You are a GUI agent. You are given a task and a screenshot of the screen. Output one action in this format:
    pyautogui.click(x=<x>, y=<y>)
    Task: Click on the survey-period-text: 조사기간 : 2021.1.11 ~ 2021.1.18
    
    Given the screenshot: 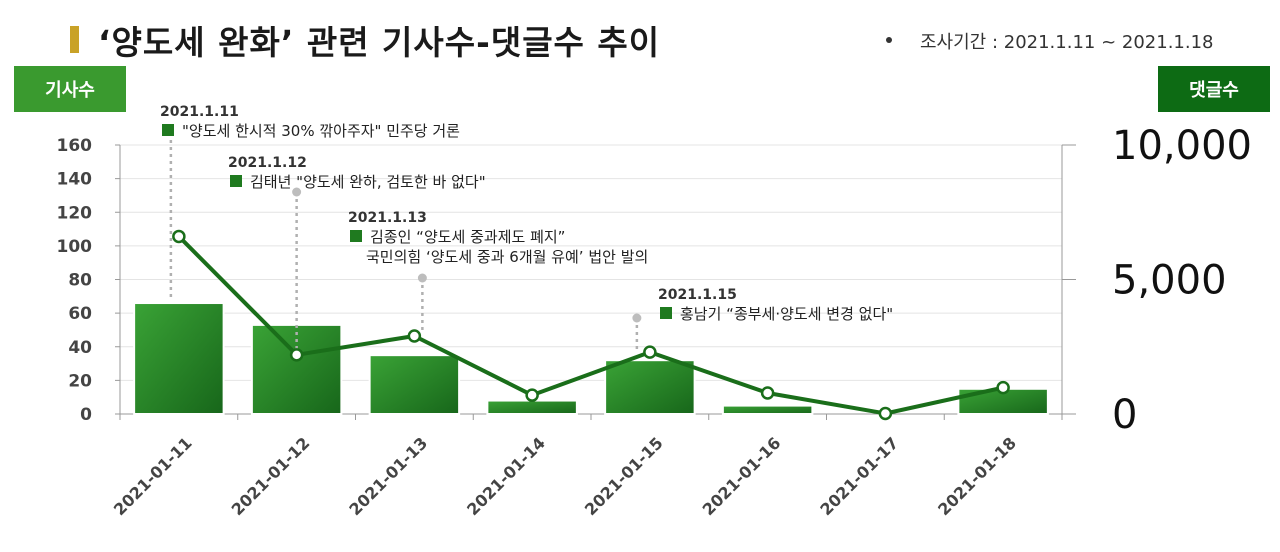 What is the action you would take?
    pyautogui.click(x=1067, y=42)
    